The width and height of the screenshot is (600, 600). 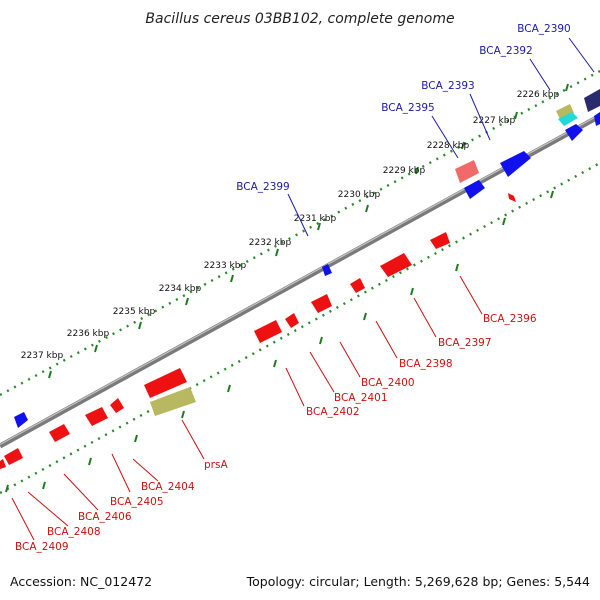 What do you see at coordinates (270, 243) in the screenshot?
I see `kbp-label-2232: 2232 kbp` at bounding box center [270, 243].